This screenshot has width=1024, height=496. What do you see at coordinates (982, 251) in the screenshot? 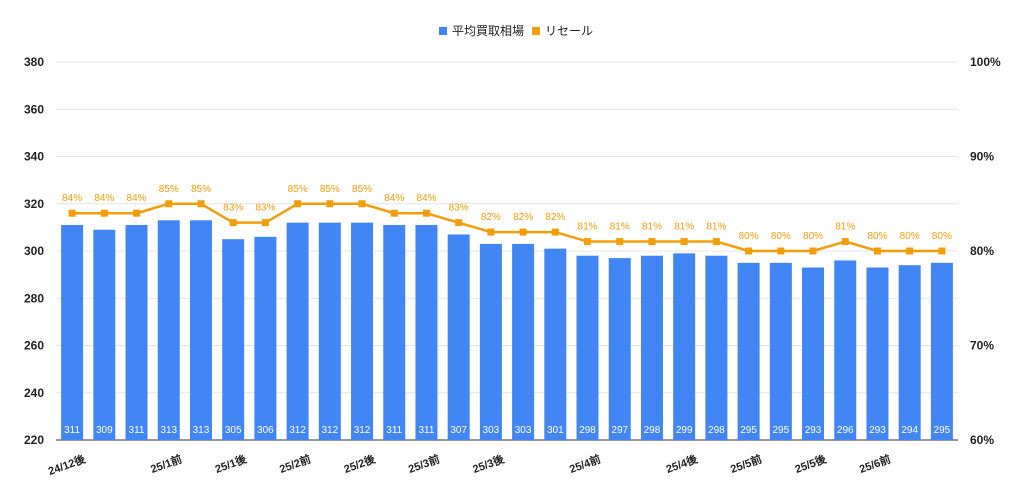
I see `y-right-tick-label: 80%` at bounding box center [982, 251].